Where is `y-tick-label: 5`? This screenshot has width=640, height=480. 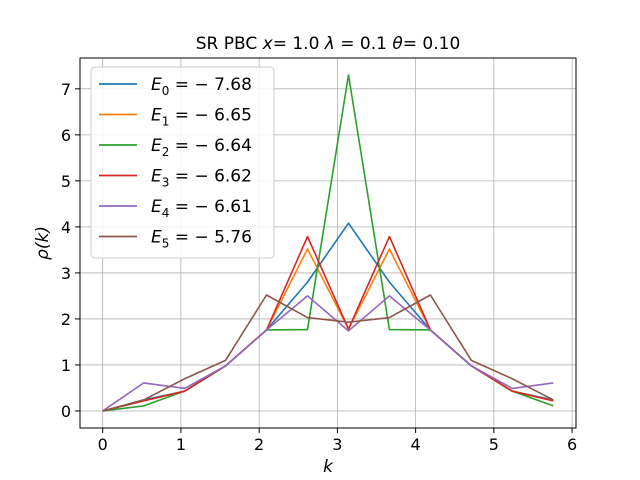
y-tick-label: 5 is located at coordinates (66, 181).